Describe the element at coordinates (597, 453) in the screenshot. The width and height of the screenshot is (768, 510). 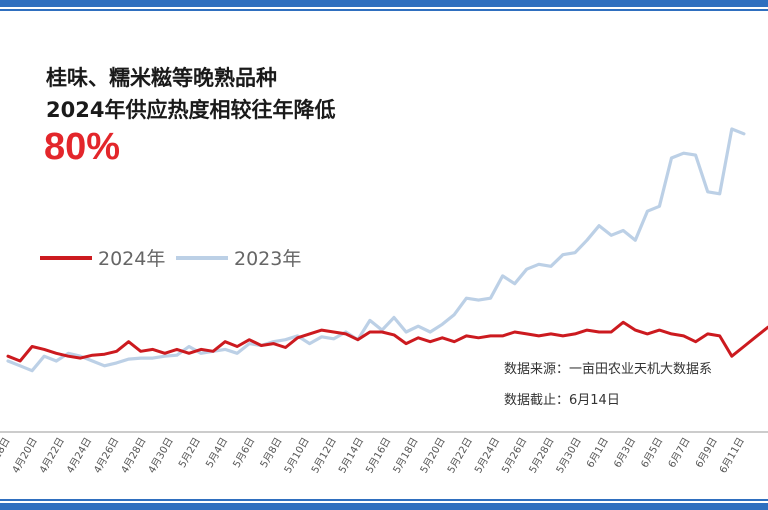
I see `x-tick-label: 6月1日` at that location.